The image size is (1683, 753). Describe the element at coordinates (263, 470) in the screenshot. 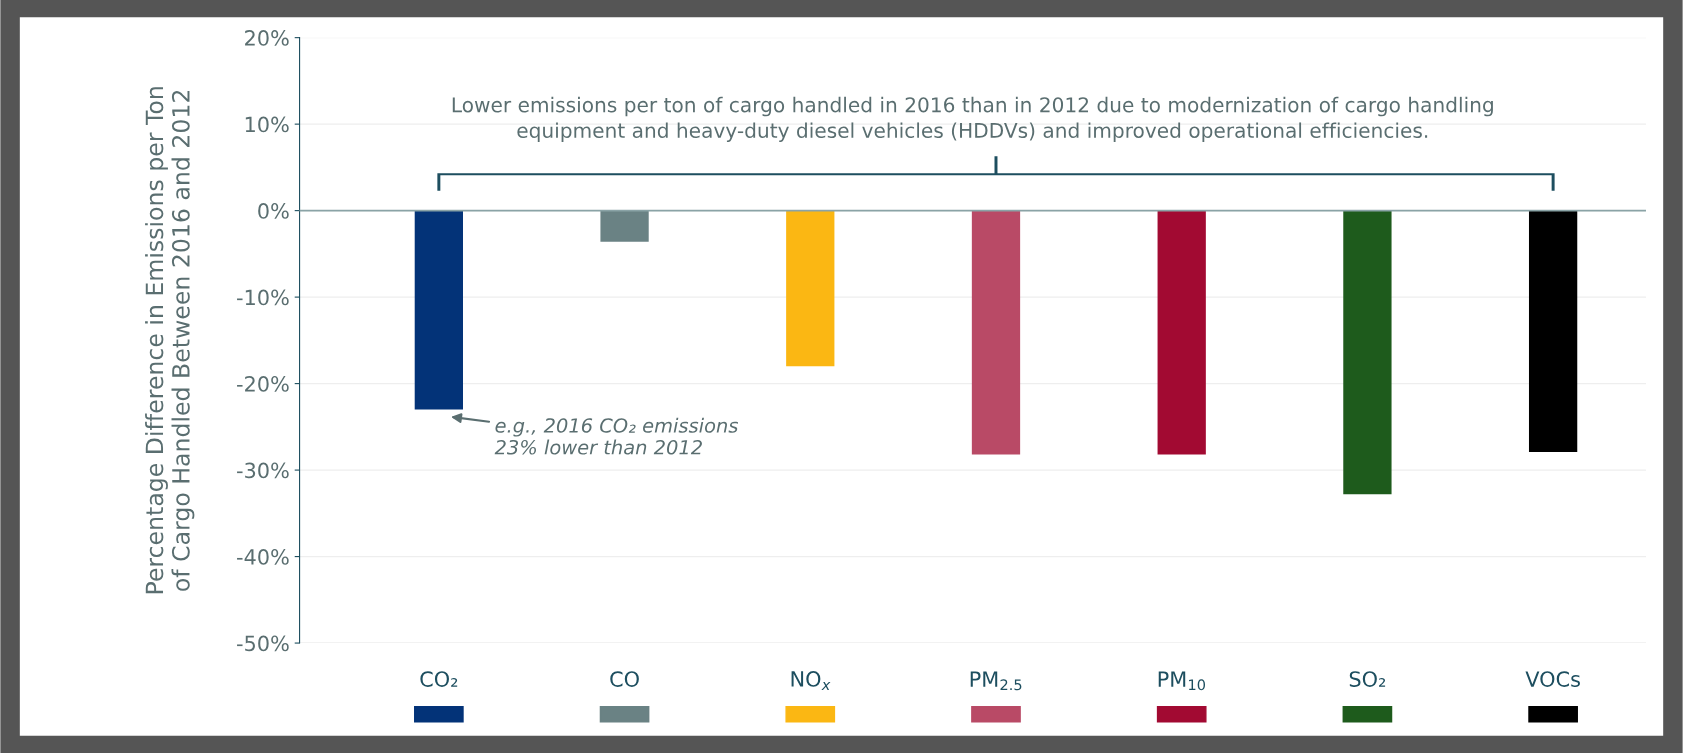

I see `y-tick-label: -30%` at that location.